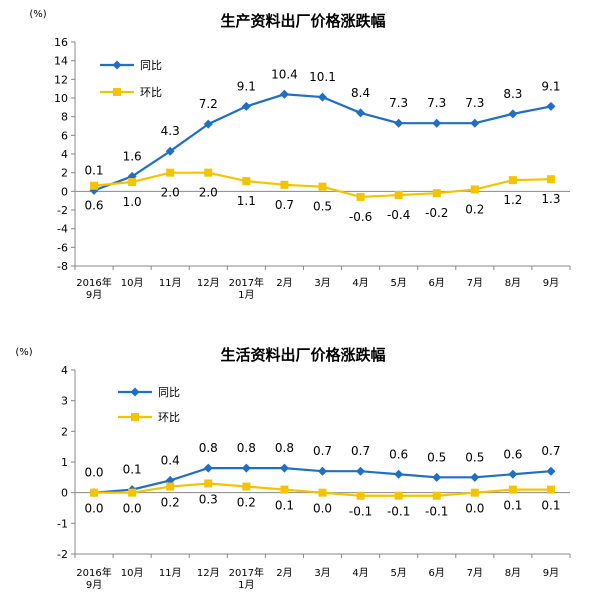 The image size is (599, 607). What do you see at coordinates (208, 499) in the screenshot?
I see `data-label-环比: 0.3` at bounding box center [208, 499].